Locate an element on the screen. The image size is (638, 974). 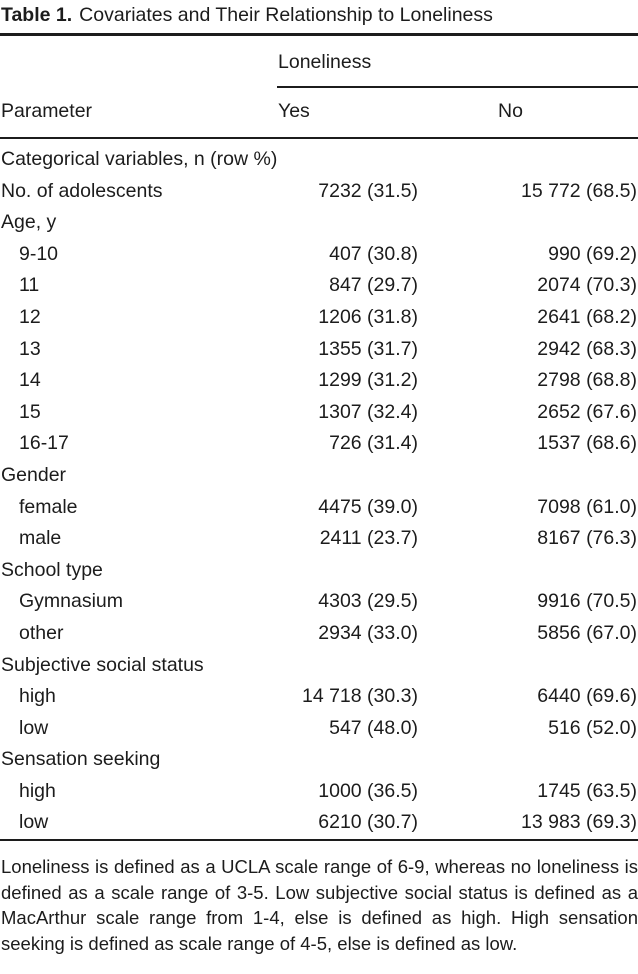
no-value: 7098 (61.0) is located at coordinates (587, 506).